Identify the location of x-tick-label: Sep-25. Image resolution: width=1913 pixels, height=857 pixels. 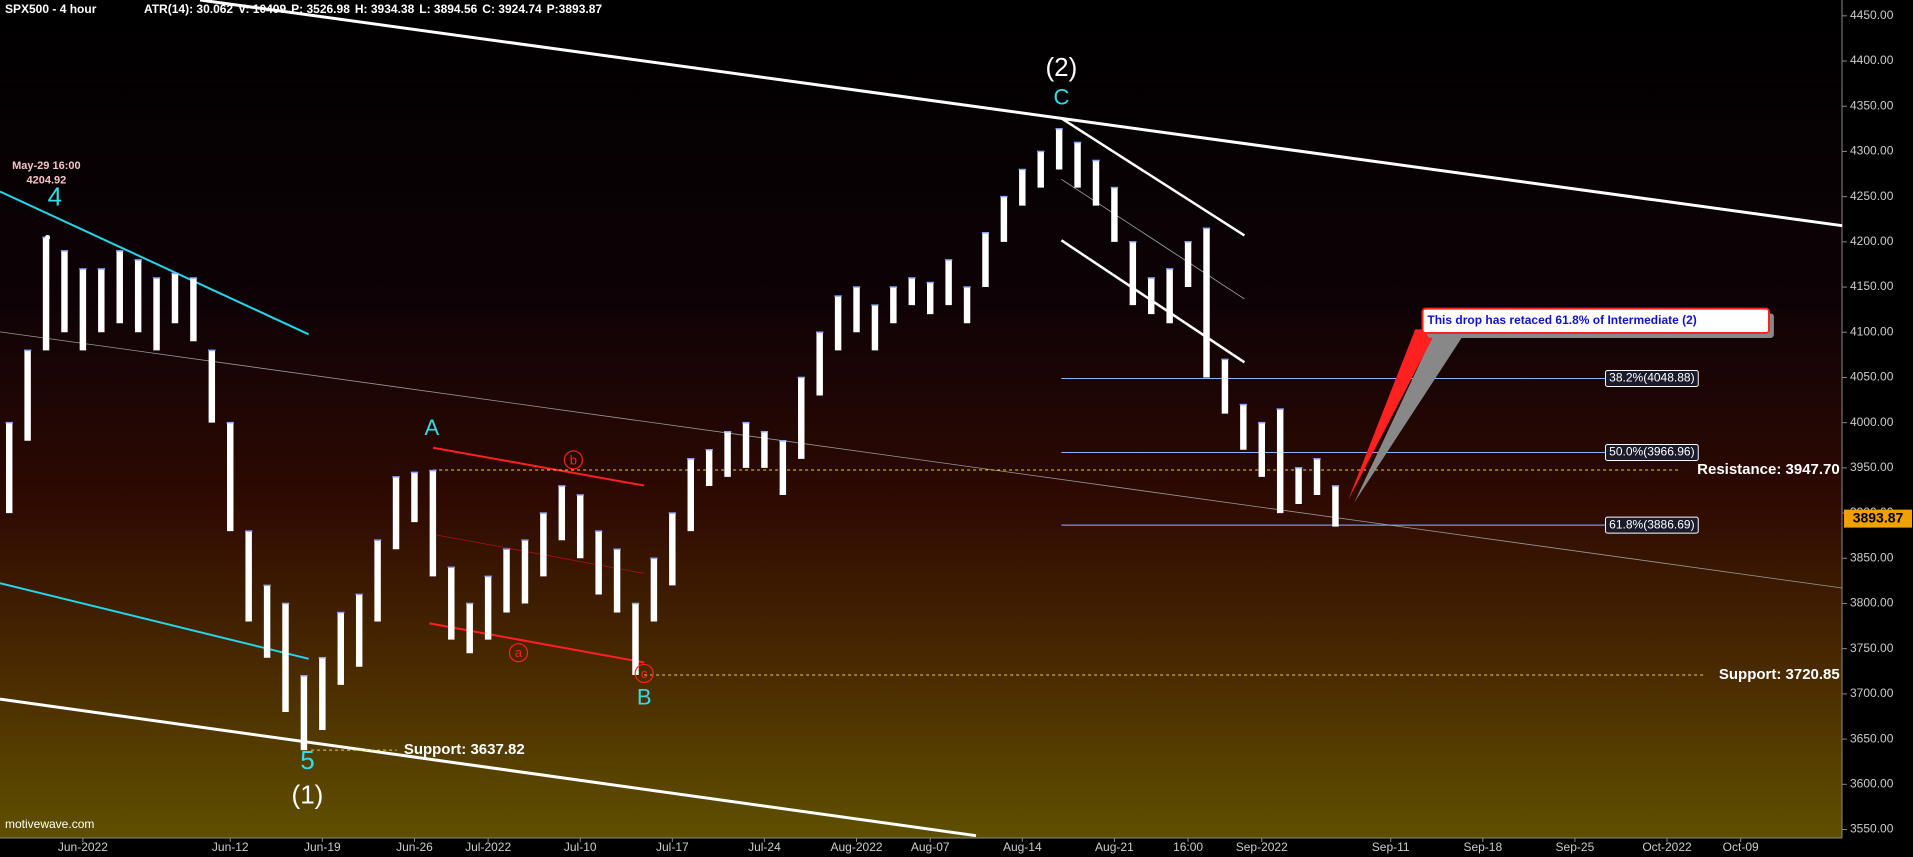
(1575, 847).